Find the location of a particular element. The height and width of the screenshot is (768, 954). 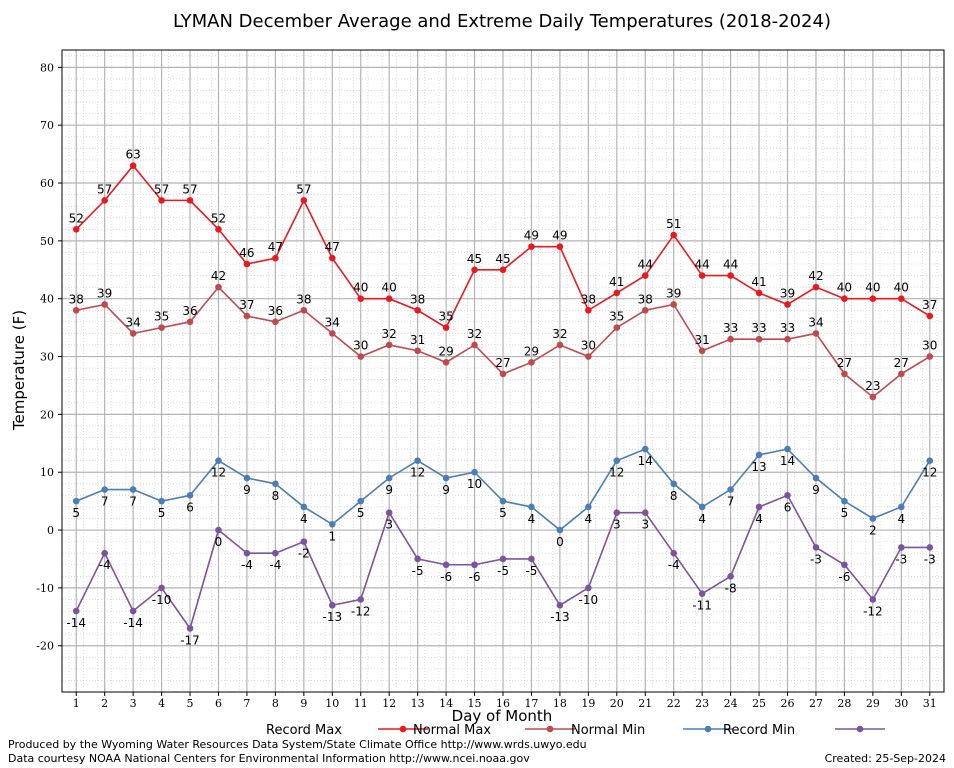

data-label: -17 is located at coordinates (190, 640).